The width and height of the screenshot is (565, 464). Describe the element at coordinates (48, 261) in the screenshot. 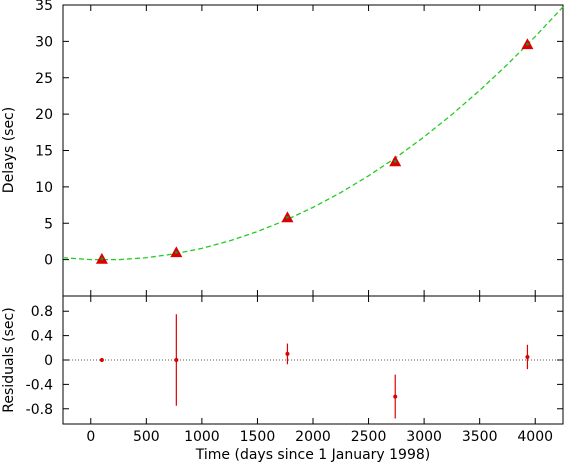

I see `top-y-tick-label: 0` at that location.